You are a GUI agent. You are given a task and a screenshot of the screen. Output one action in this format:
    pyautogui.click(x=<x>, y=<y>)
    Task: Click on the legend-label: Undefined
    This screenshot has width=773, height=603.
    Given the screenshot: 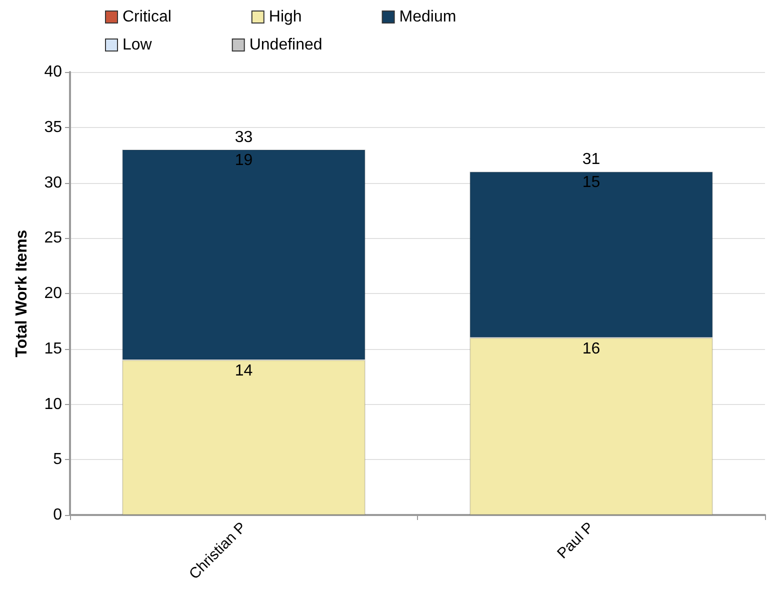 What is the action you would take?
    pyautogui.click(x=285, y=45)
    